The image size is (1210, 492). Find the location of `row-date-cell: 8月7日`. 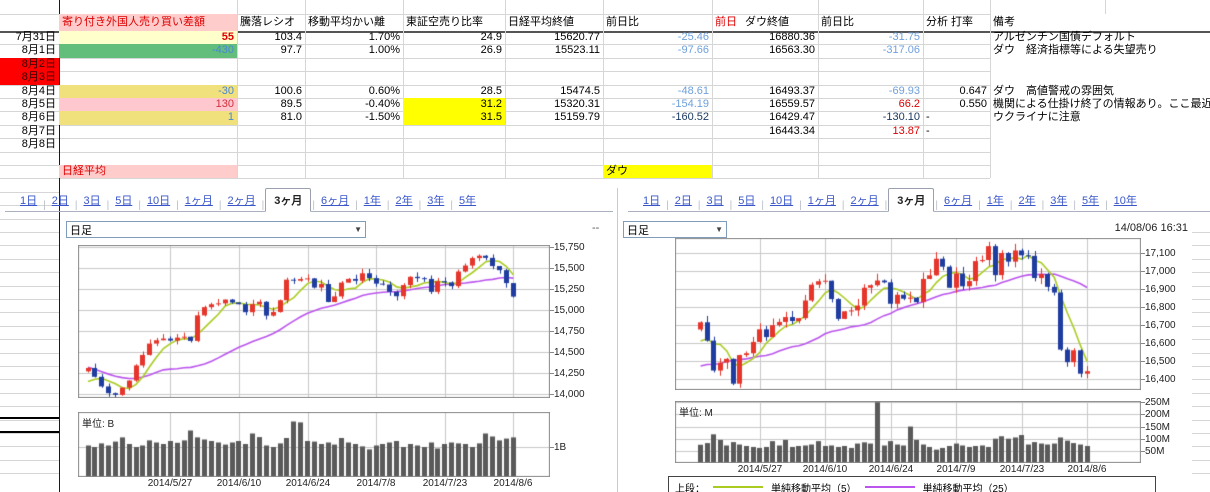

row-date-cell: 8月7日 is located at coordinates (38, 130).